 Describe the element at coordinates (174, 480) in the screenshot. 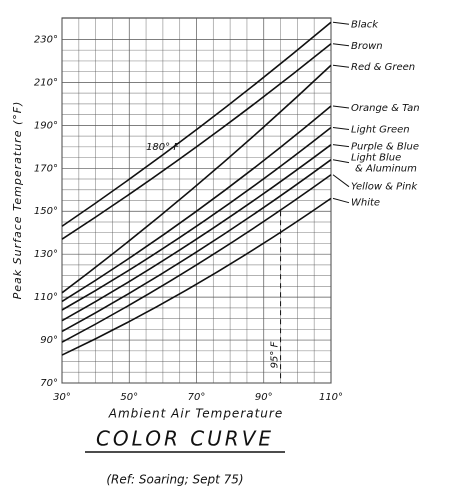

I see `chart-subtitle: (Ref: Soaring; Sept 75)` at that location.